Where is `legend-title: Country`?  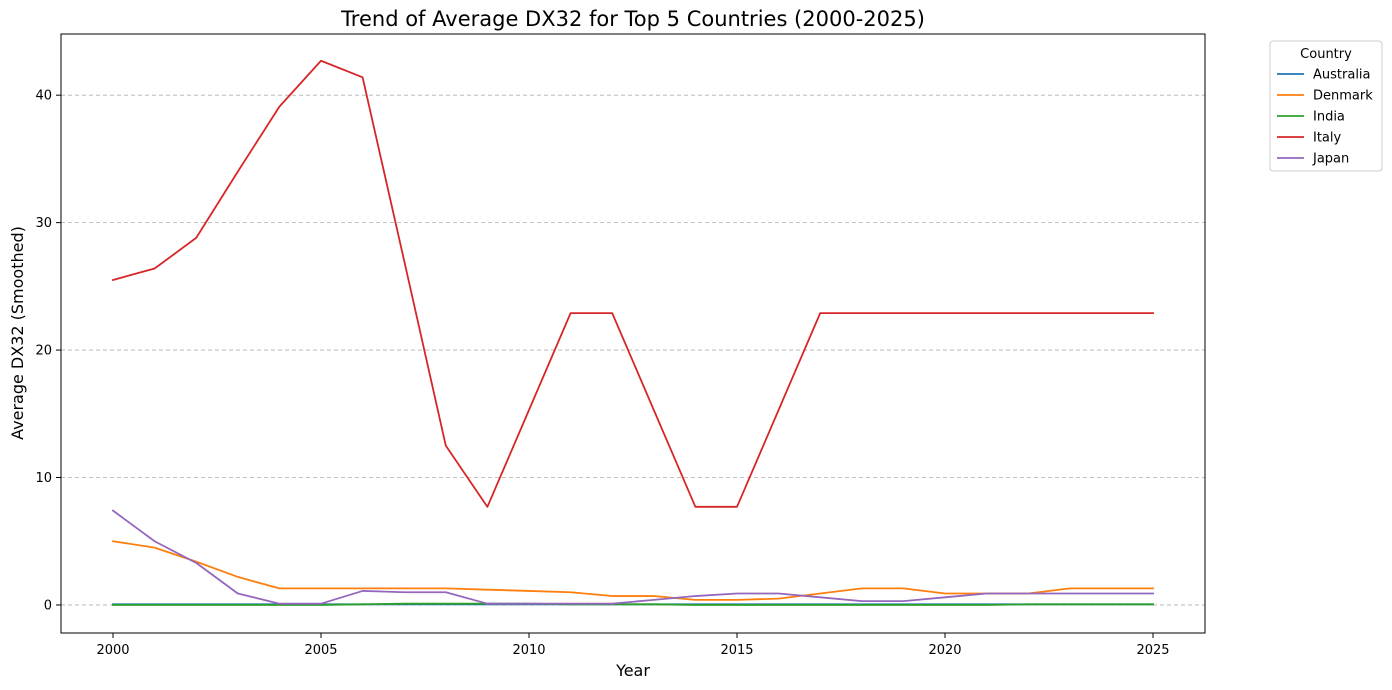
legend-title: Country is located at coordinates (1326, 54).